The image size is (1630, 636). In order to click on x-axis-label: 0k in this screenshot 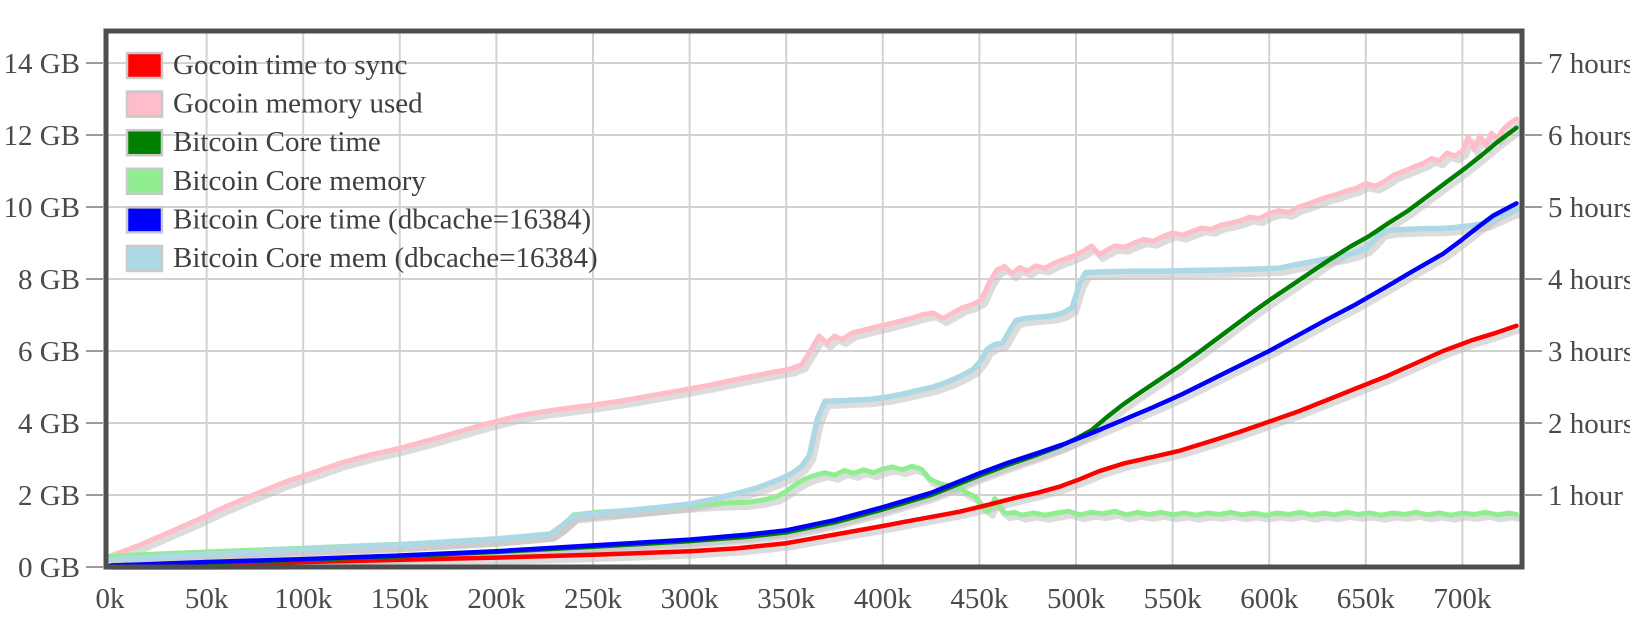, I will do `click(111, 599)`.